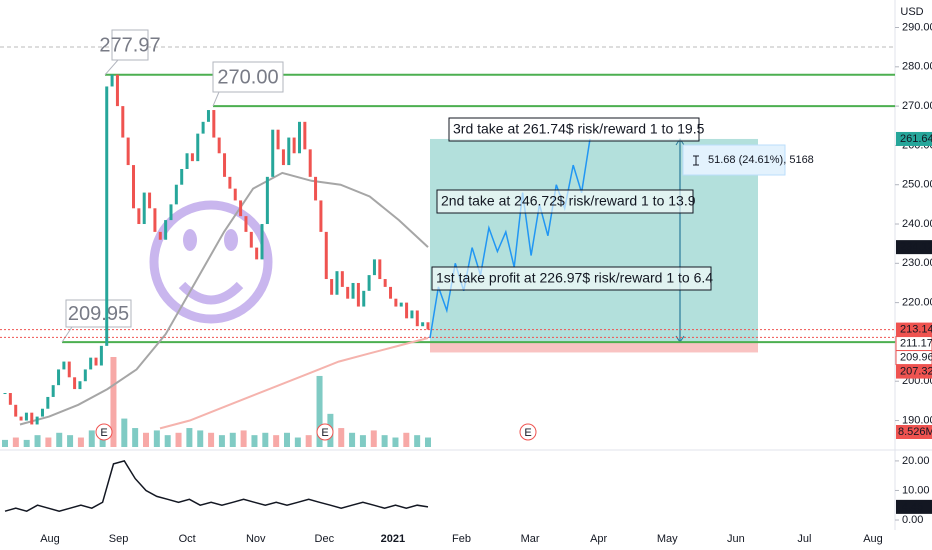  I want to click on level-label: 270.00, so click(247, 77).